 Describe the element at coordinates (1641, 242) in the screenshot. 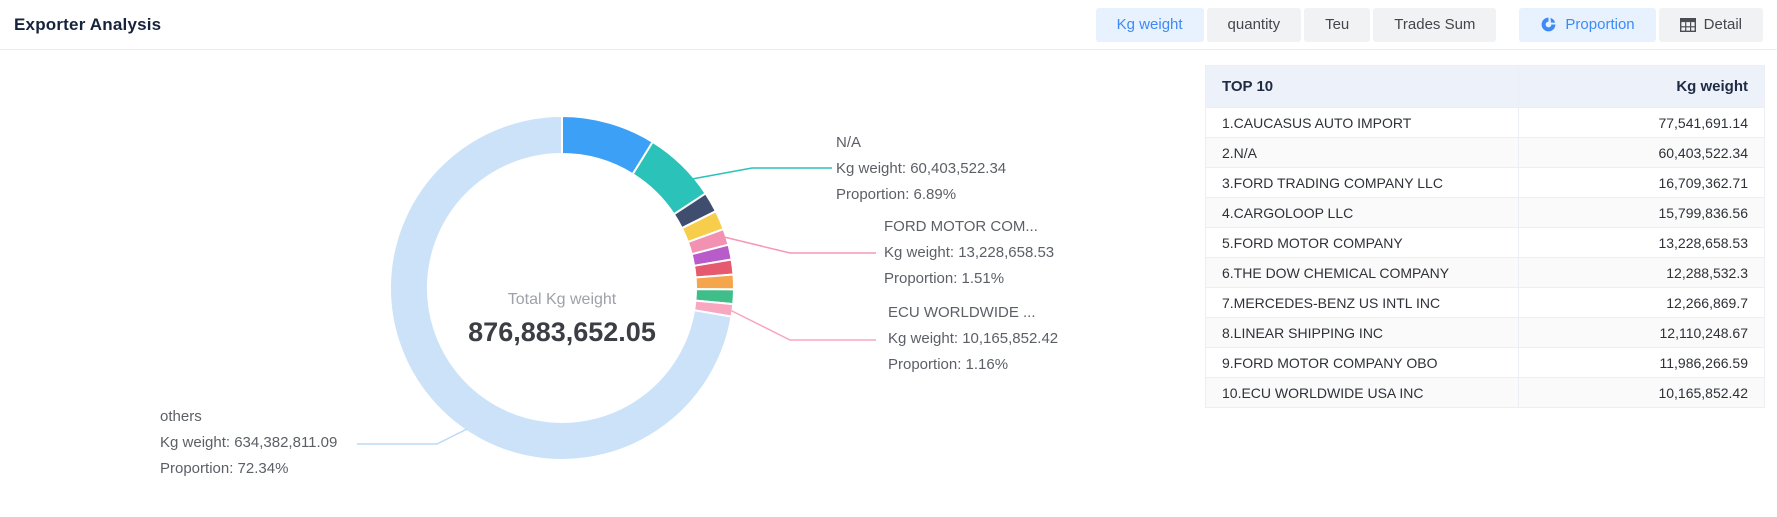

I see `kg-weight-cell: 13,228,658.53` at that location.